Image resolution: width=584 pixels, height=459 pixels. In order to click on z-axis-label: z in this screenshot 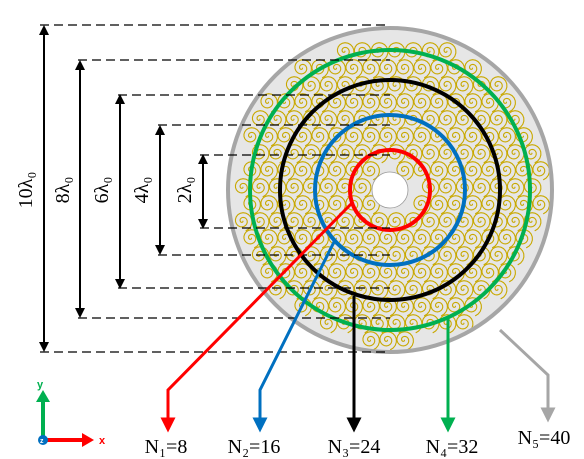, I will do `click(42, 441)`.